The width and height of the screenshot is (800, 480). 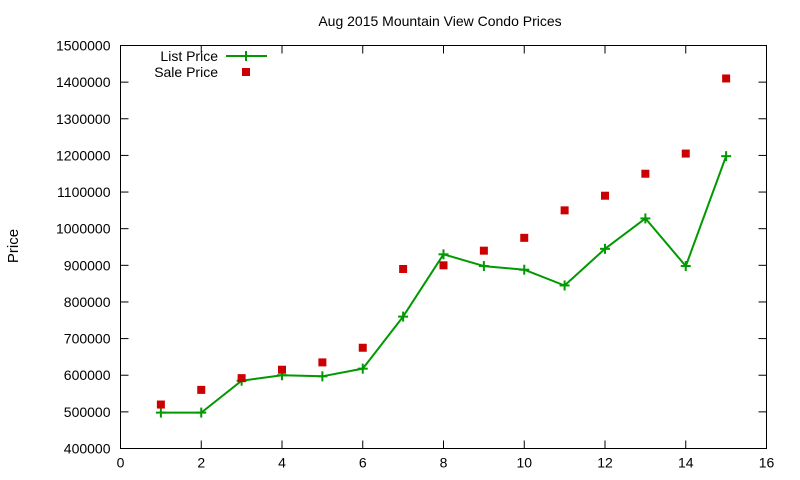 What do you see at coordinates (83, 46) in the screenshot?
I see `y-tick-label: 1500000` at bounding box center [83, 46].